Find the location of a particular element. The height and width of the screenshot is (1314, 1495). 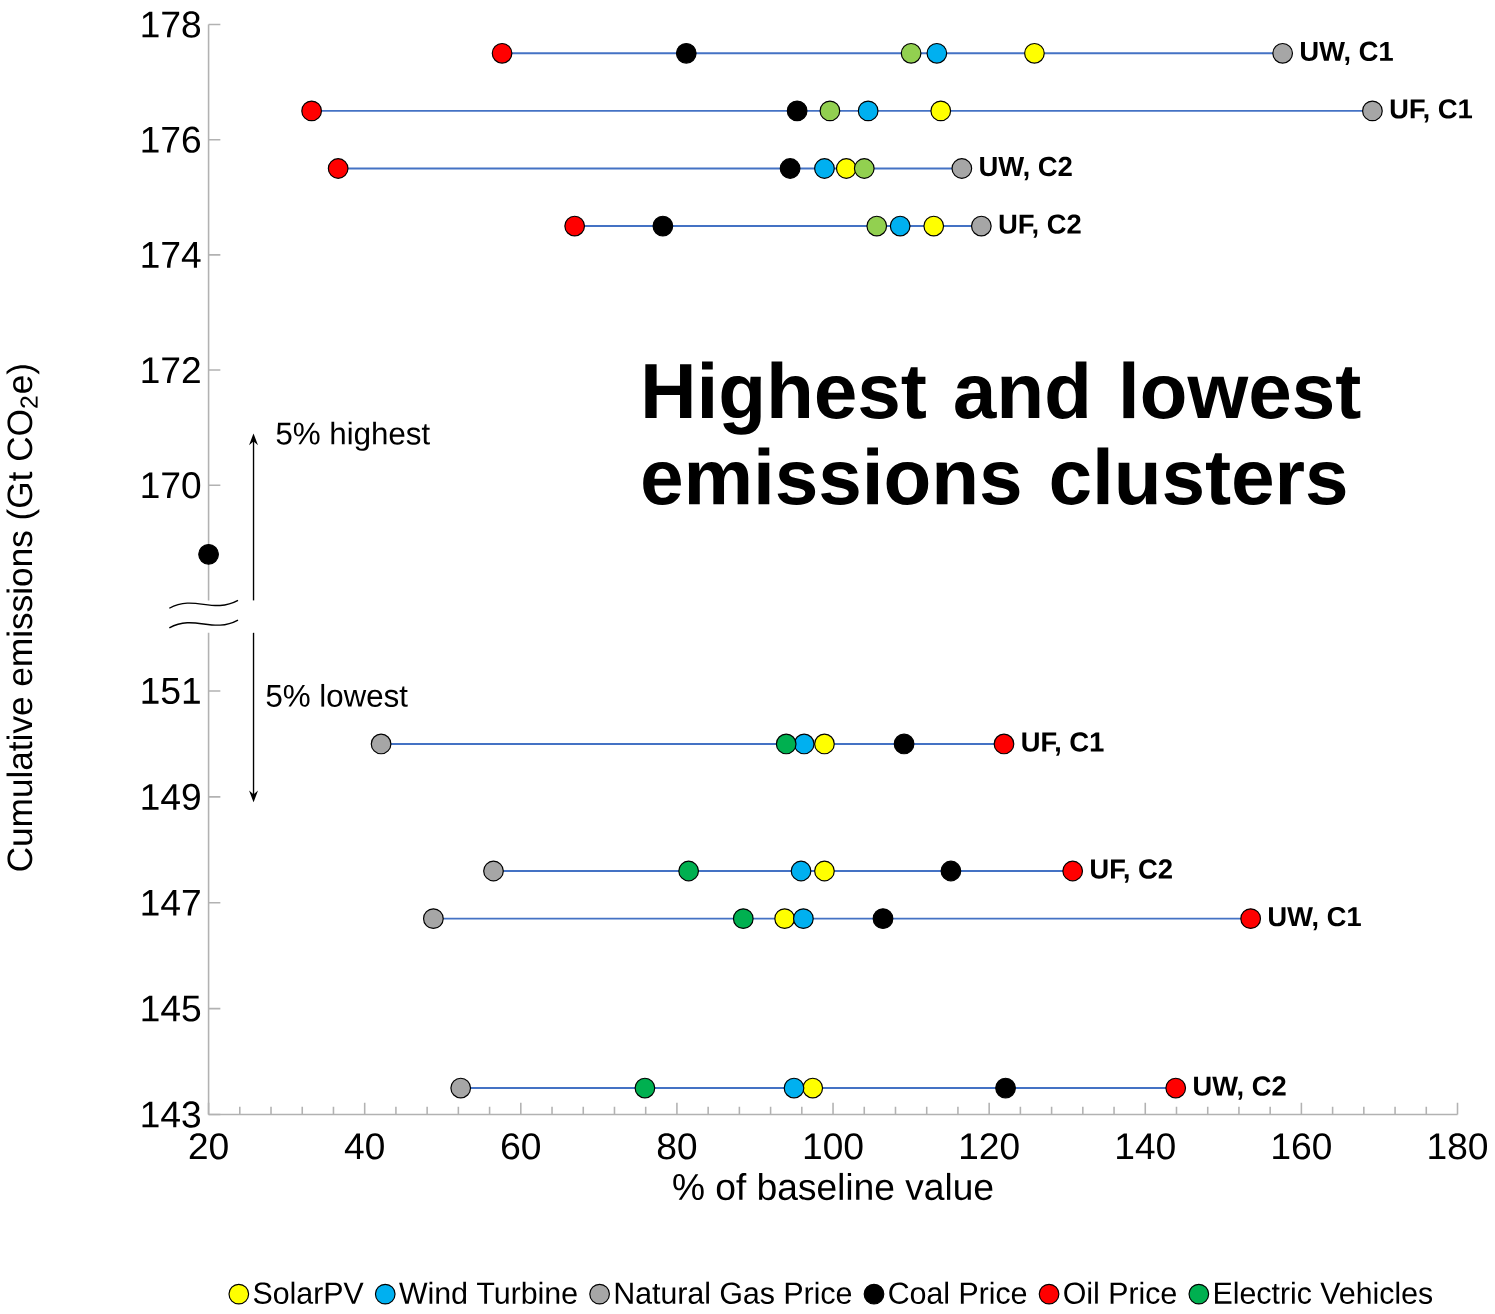

y-tick-label: 149 is located at coordinates (171, 796).